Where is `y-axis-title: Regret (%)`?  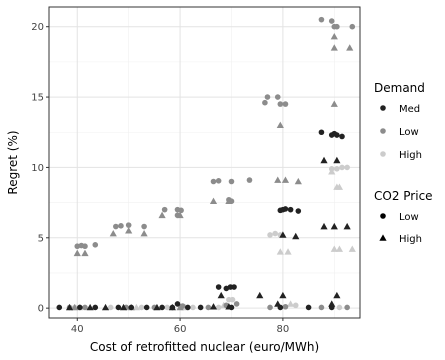
y-axis-title: Regret (%) is located at coordinates (13, 162).